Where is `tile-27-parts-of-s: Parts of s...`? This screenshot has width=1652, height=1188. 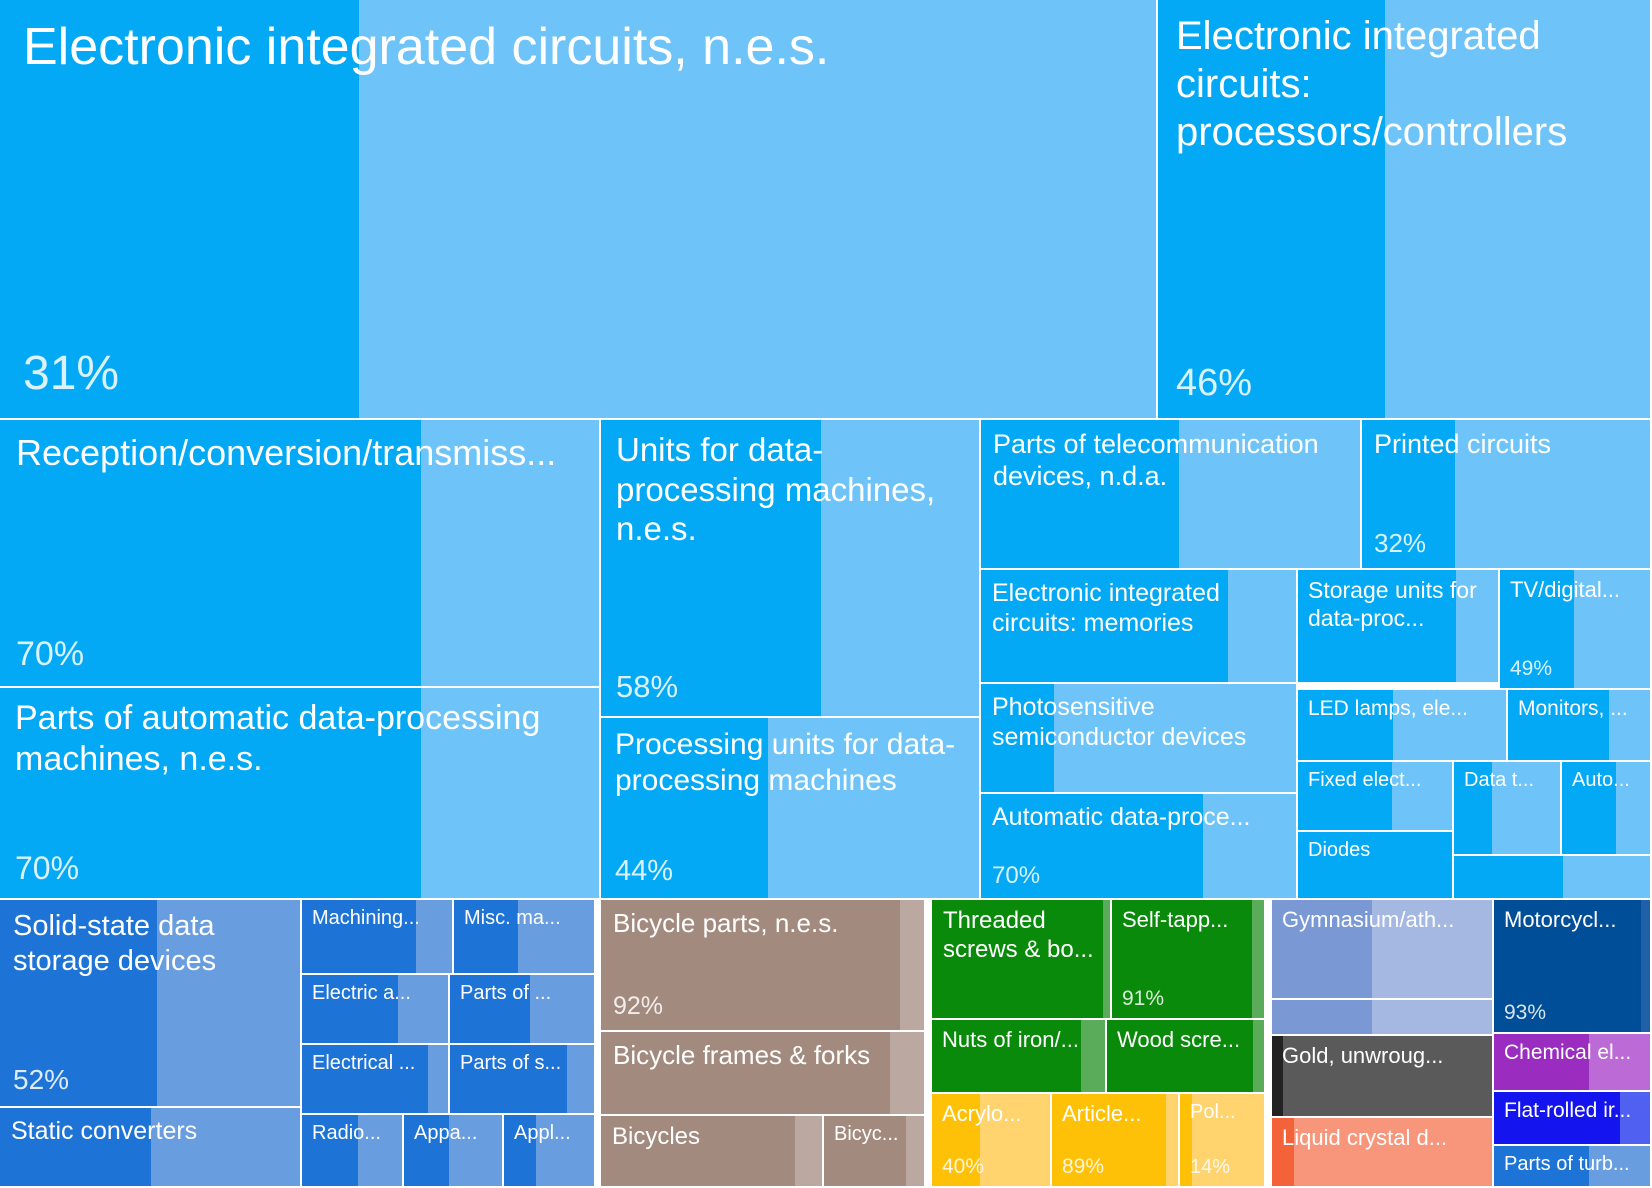 tile-27-parts-of-s: Parts of s... is located at coordinates (523, 1080).